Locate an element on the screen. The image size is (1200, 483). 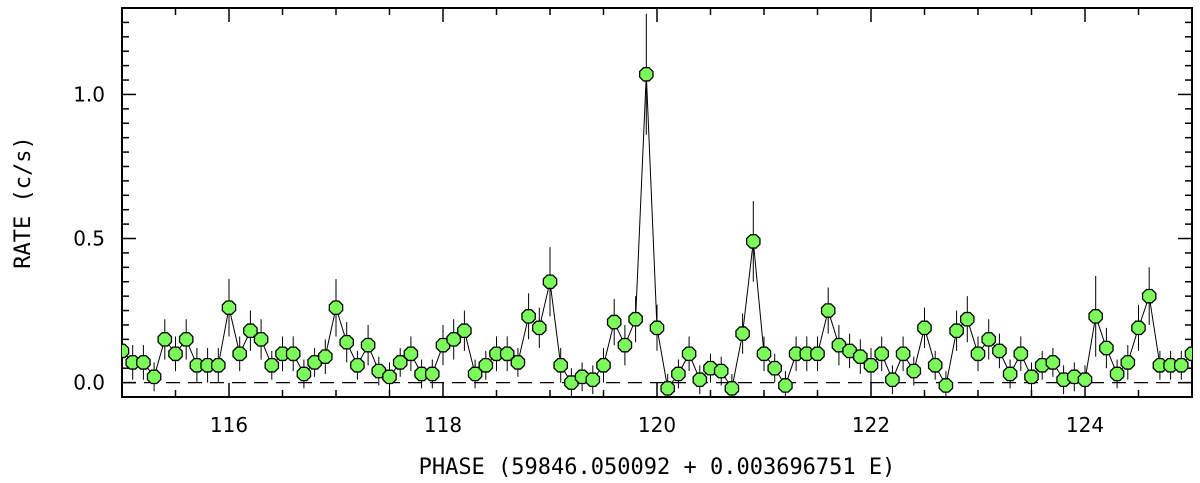
x-tick-labels: 116 118 120 122 124 is located at coordinates (657, 425).